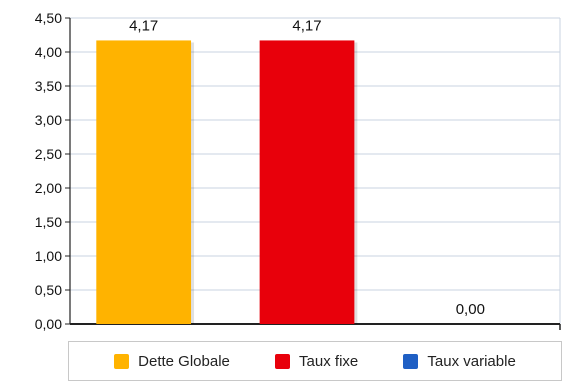 The width and height of the screenshot is (570, 384). Describe the element at coordinates (48, 52) in the screenshot. I see `y-tick-label: 4,00` at that location.